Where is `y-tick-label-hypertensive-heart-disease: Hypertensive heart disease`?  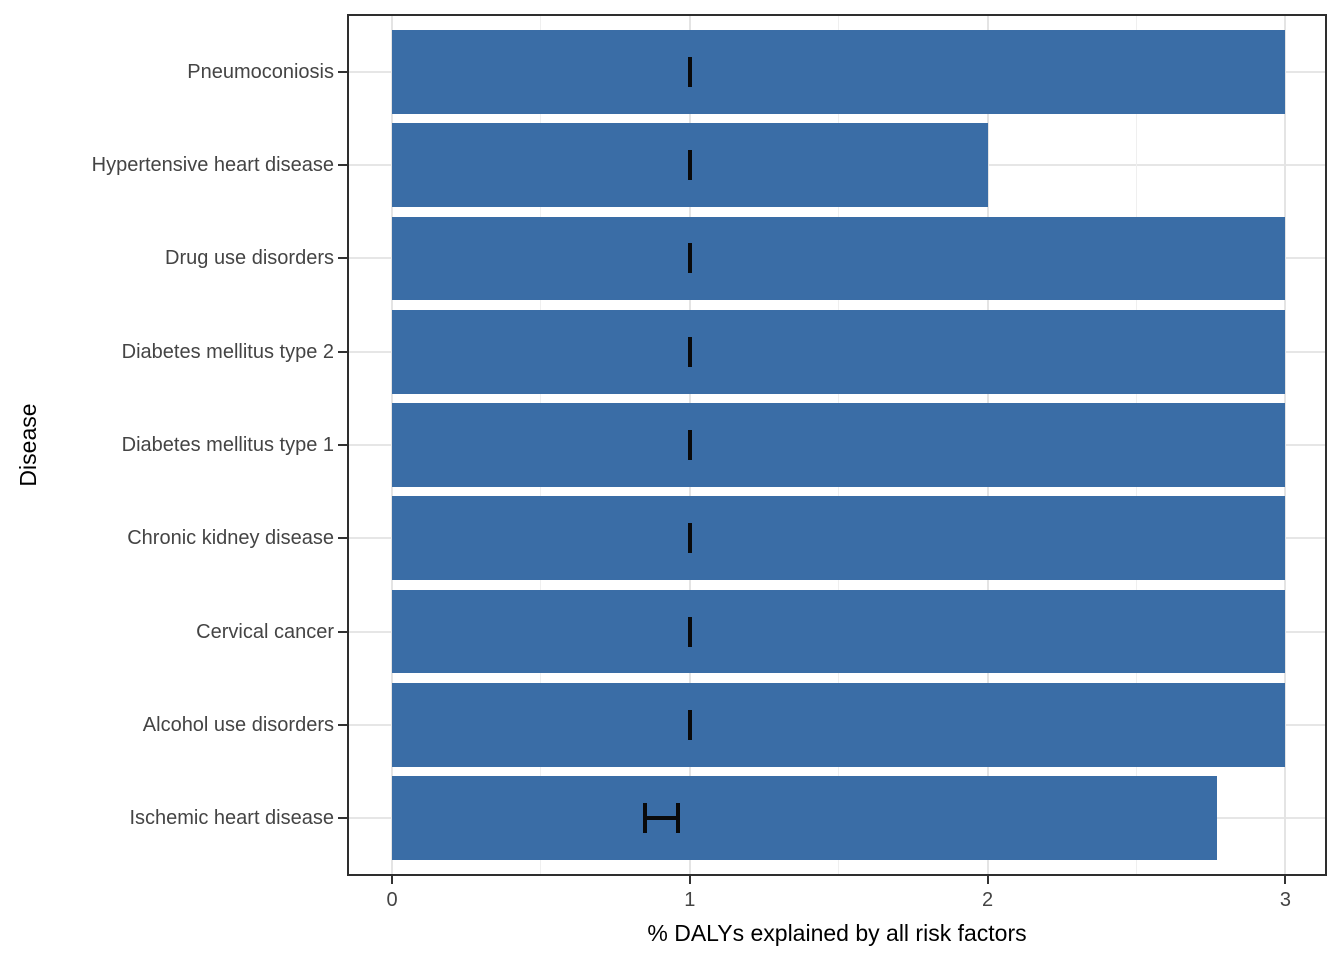
y-tick-label-hypertensive-heart-disease: Hypertensive heart disease is located at coordinates (212, 165).